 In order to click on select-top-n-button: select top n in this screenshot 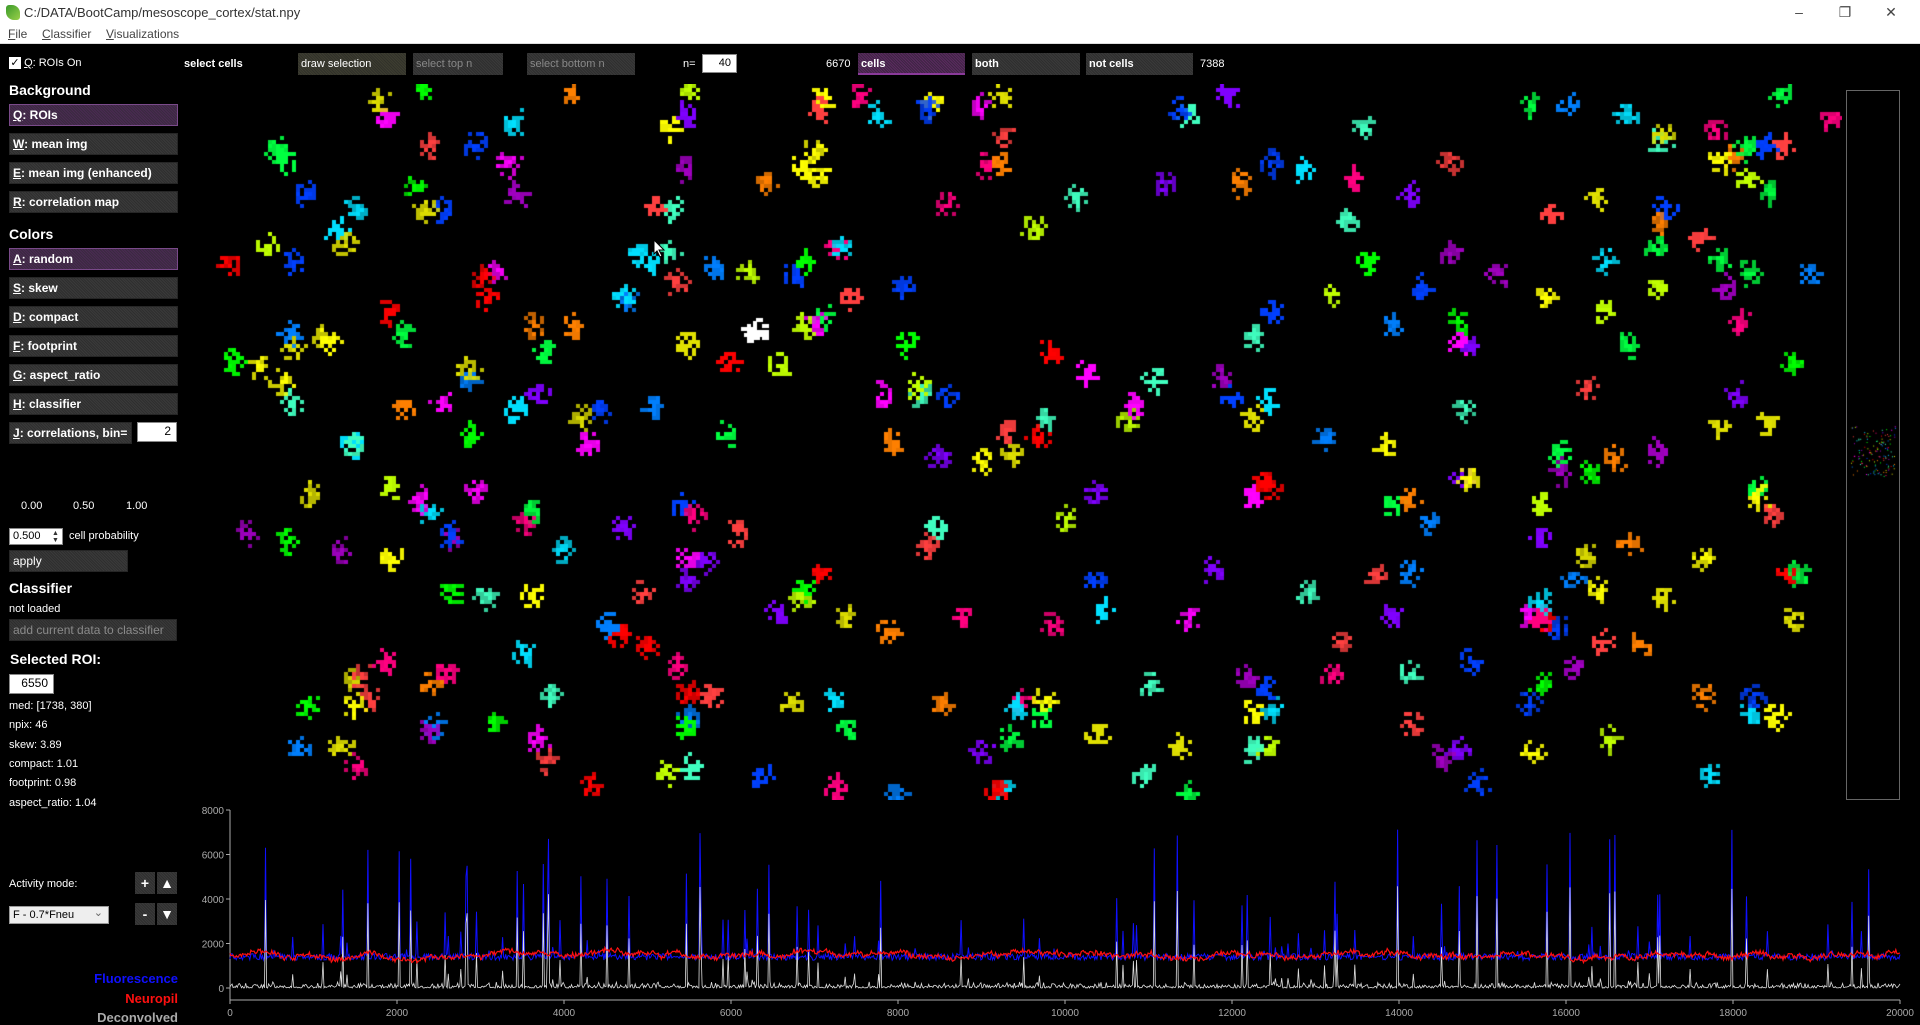, I will do `click(458, 64)`.